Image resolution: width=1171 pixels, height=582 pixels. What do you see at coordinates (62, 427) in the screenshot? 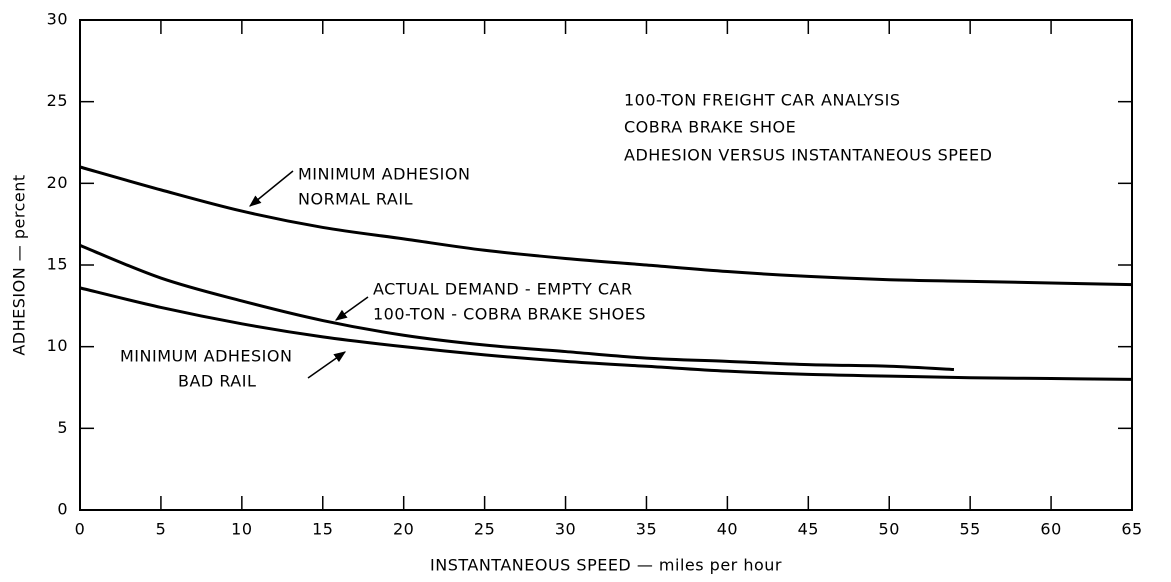
I see `y-tick-label: 5` at bounding box center [62, 427].